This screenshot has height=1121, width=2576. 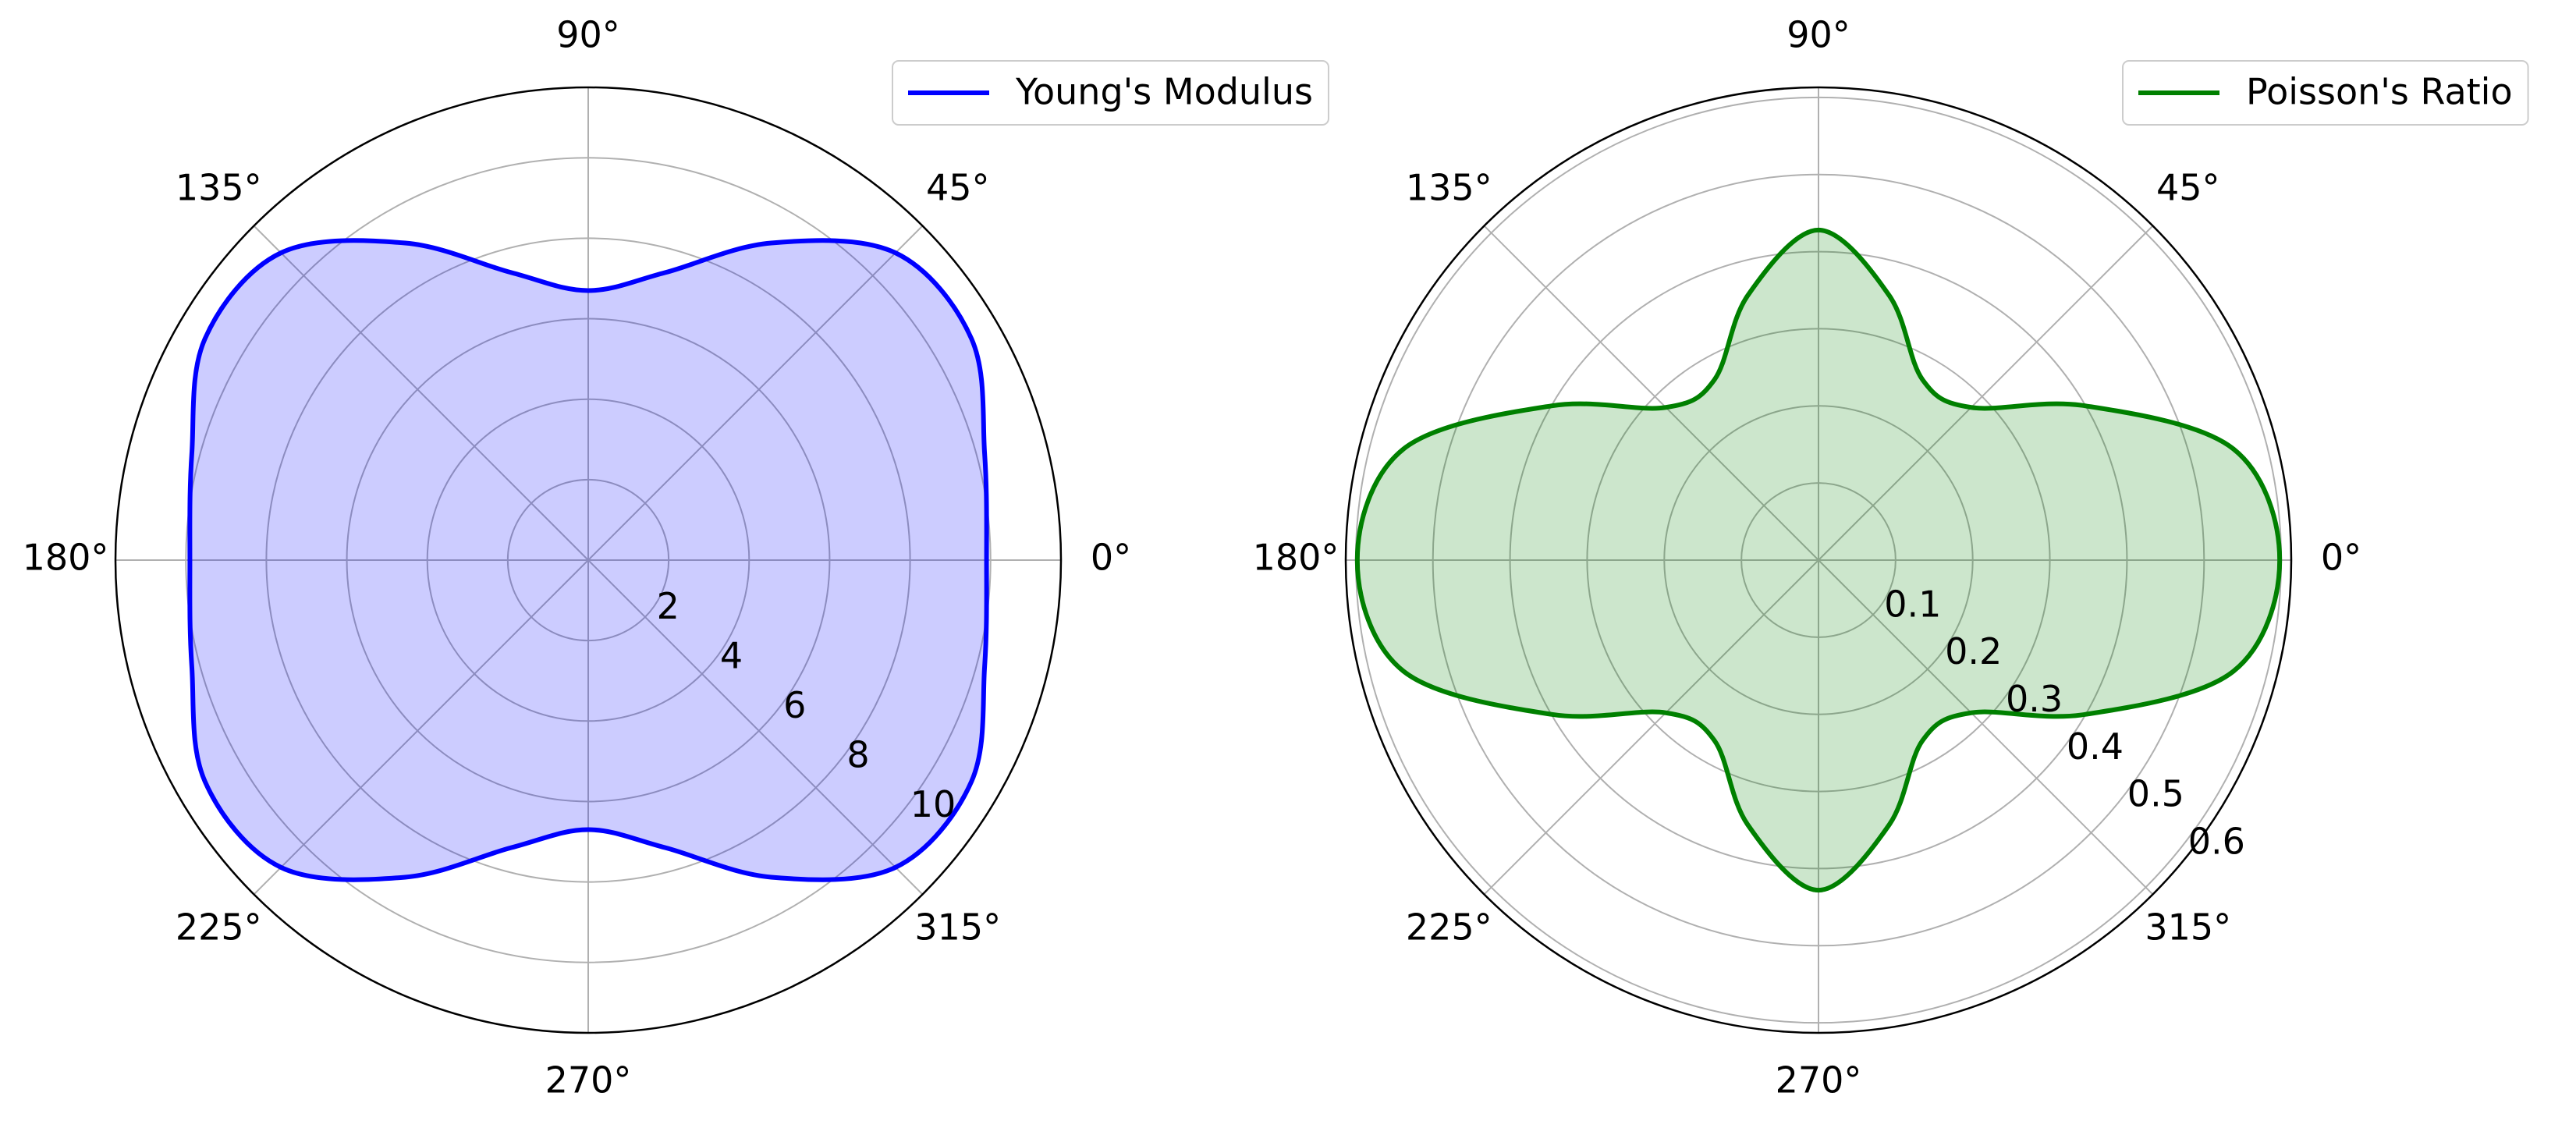 I want to click on r-tick-label: 0.1, so click(x=1912, y=604).